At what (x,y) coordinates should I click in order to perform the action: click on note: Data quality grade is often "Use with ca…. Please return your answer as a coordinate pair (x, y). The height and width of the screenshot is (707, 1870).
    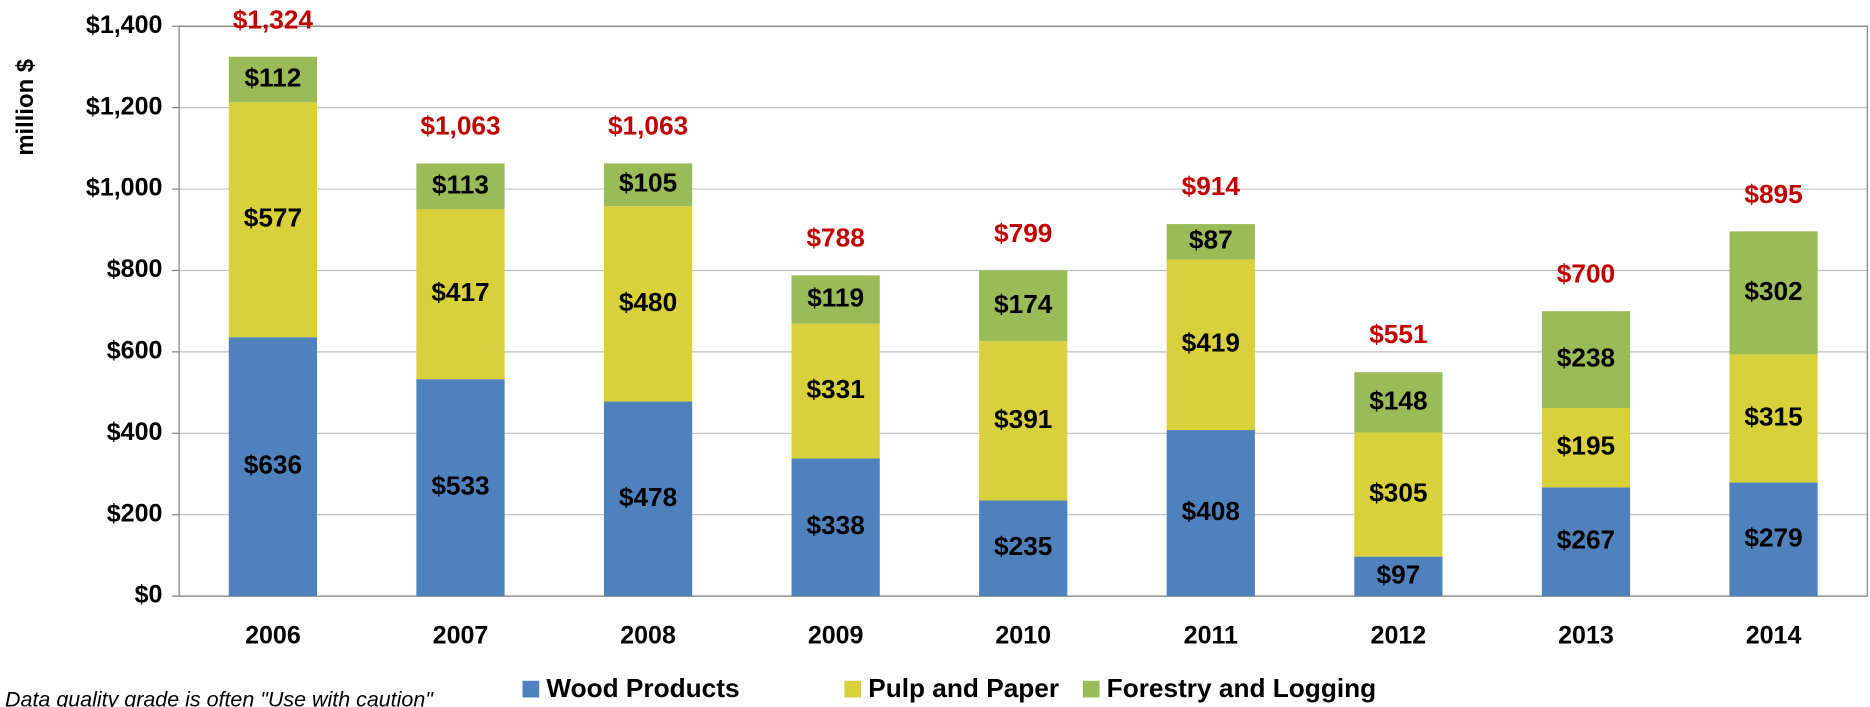
    Looking at the image, I should click on (219, 697).